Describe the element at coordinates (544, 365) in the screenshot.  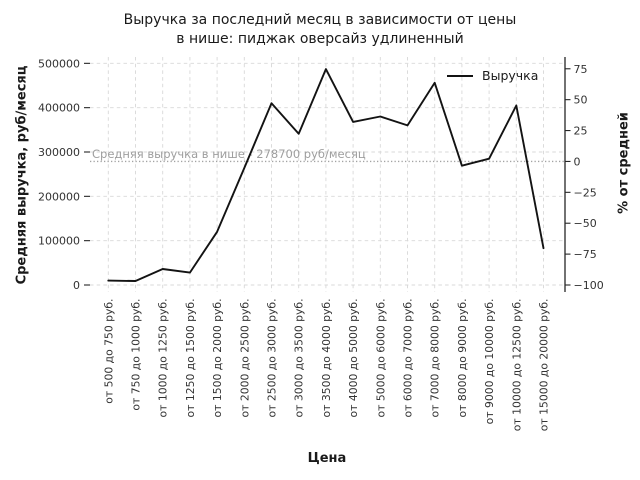
I see `x-tick-label: от 15000 до 20000 руб.` at that location.